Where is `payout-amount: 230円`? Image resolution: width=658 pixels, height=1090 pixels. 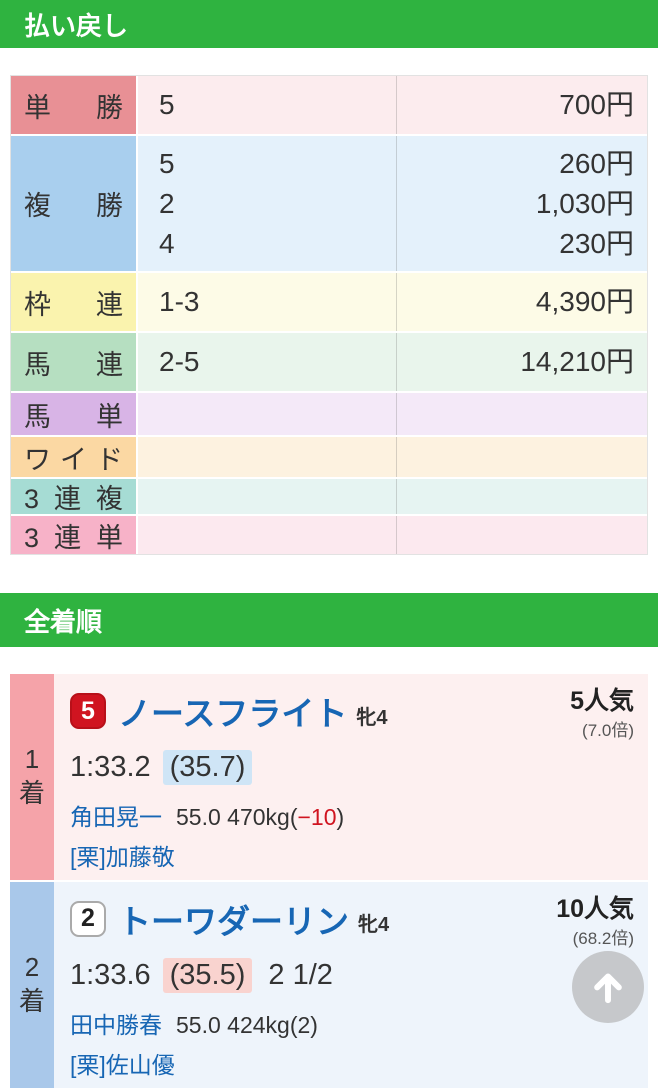 payout-amount: 230円 is located at coordinates (596, 243).